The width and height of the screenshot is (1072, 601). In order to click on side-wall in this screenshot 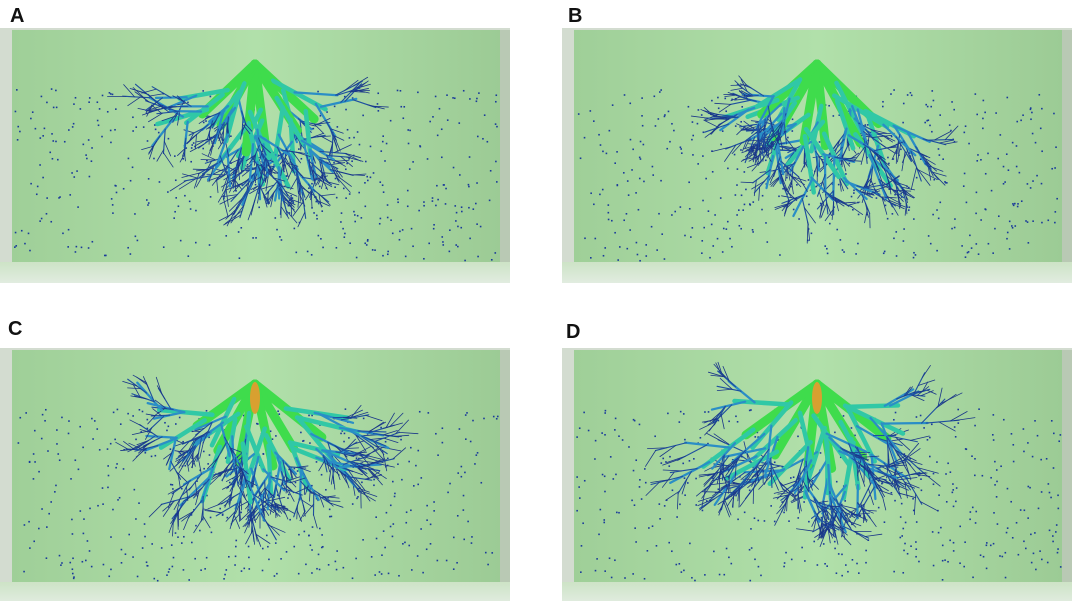, I will do `click(505, 466)`.